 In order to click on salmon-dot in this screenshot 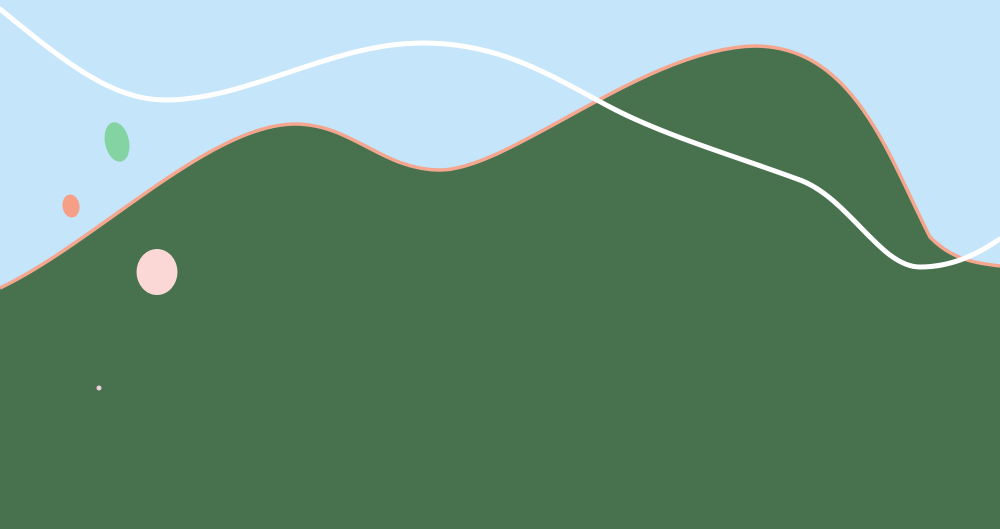, I will do `click(71, 206)`.